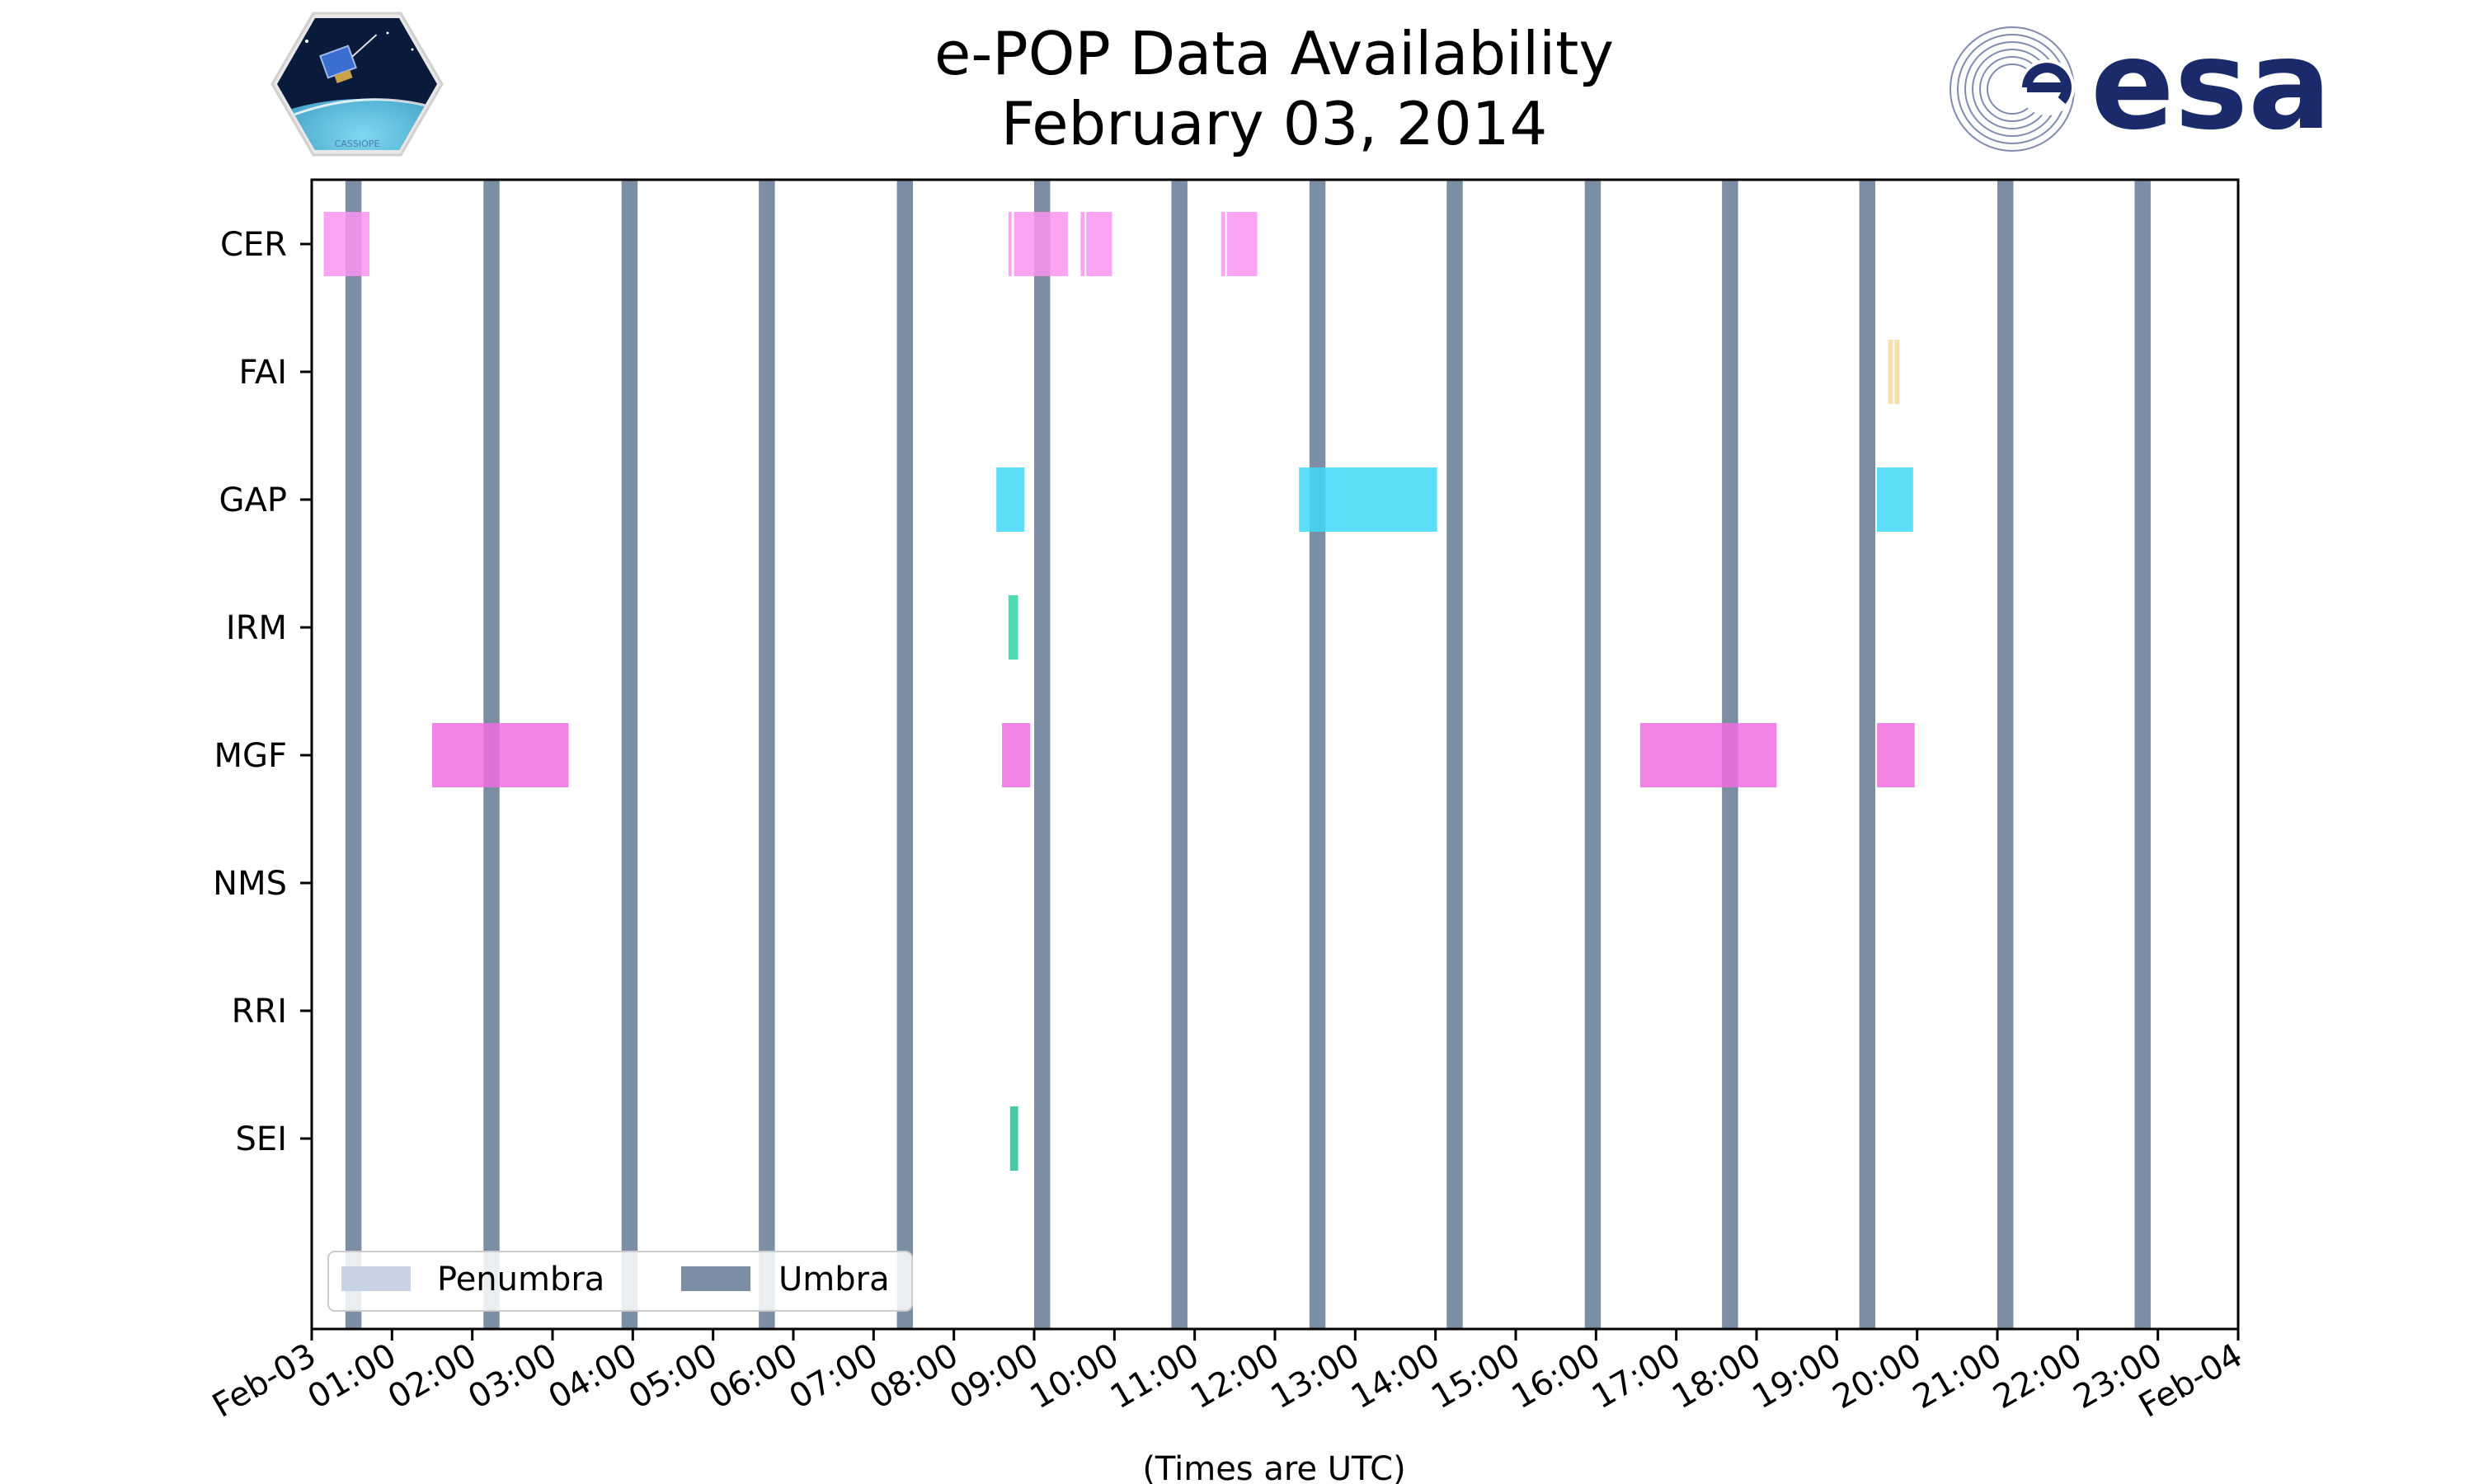 This screenshot has width=2474, height=1484. Describe the element at coordinates (2211, 85) in the screenshot. I see `esa-logo-text: esa` at that location.